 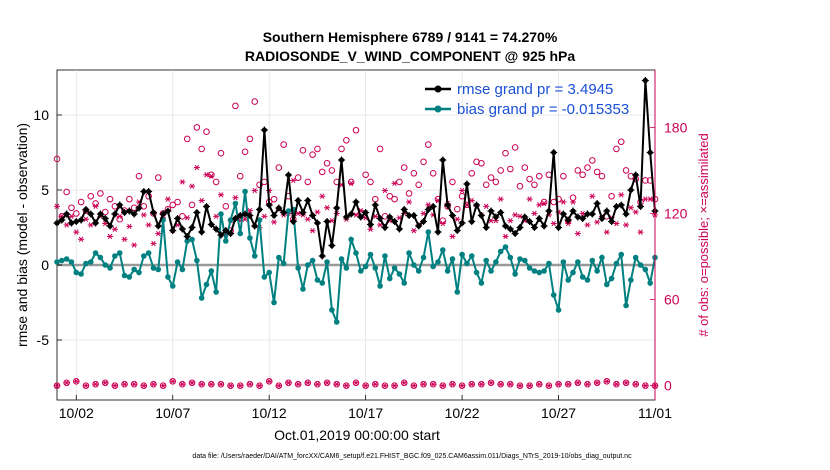 What do you see at coordinates (535, 89) in the screenshot?
I see `legend-rmse-label: rmse grand pr = 3.4945` at bounding box center [535, 89].